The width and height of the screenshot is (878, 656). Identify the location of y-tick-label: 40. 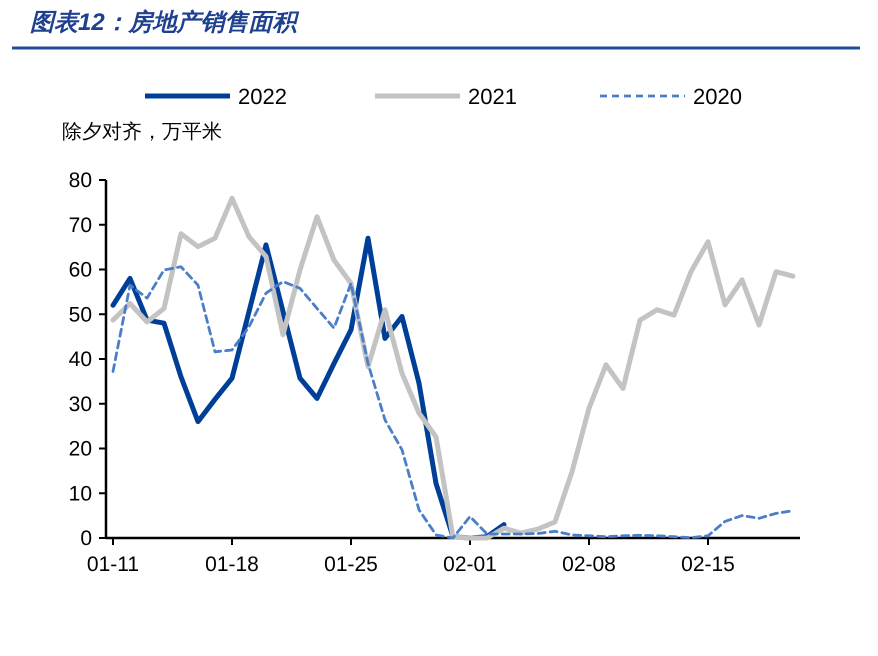
(80, 359).